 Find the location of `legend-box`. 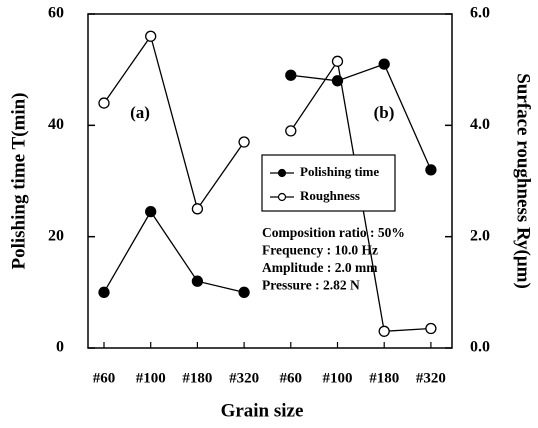

legend-box is located at coordinates (328, 183).